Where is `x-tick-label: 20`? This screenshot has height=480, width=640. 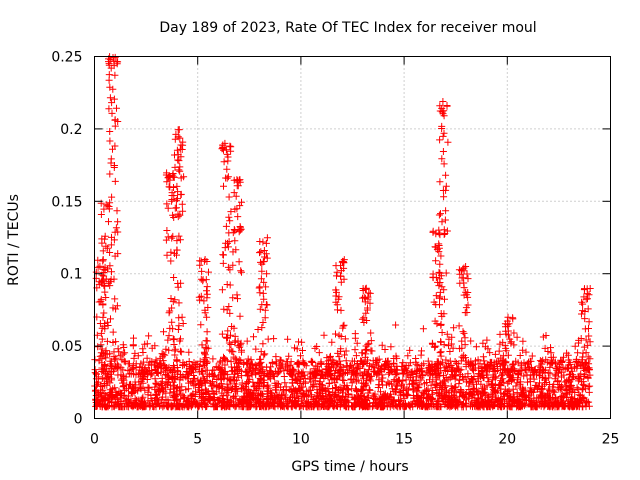 x-tick-label: 20 is located at coordinates (507, 440).